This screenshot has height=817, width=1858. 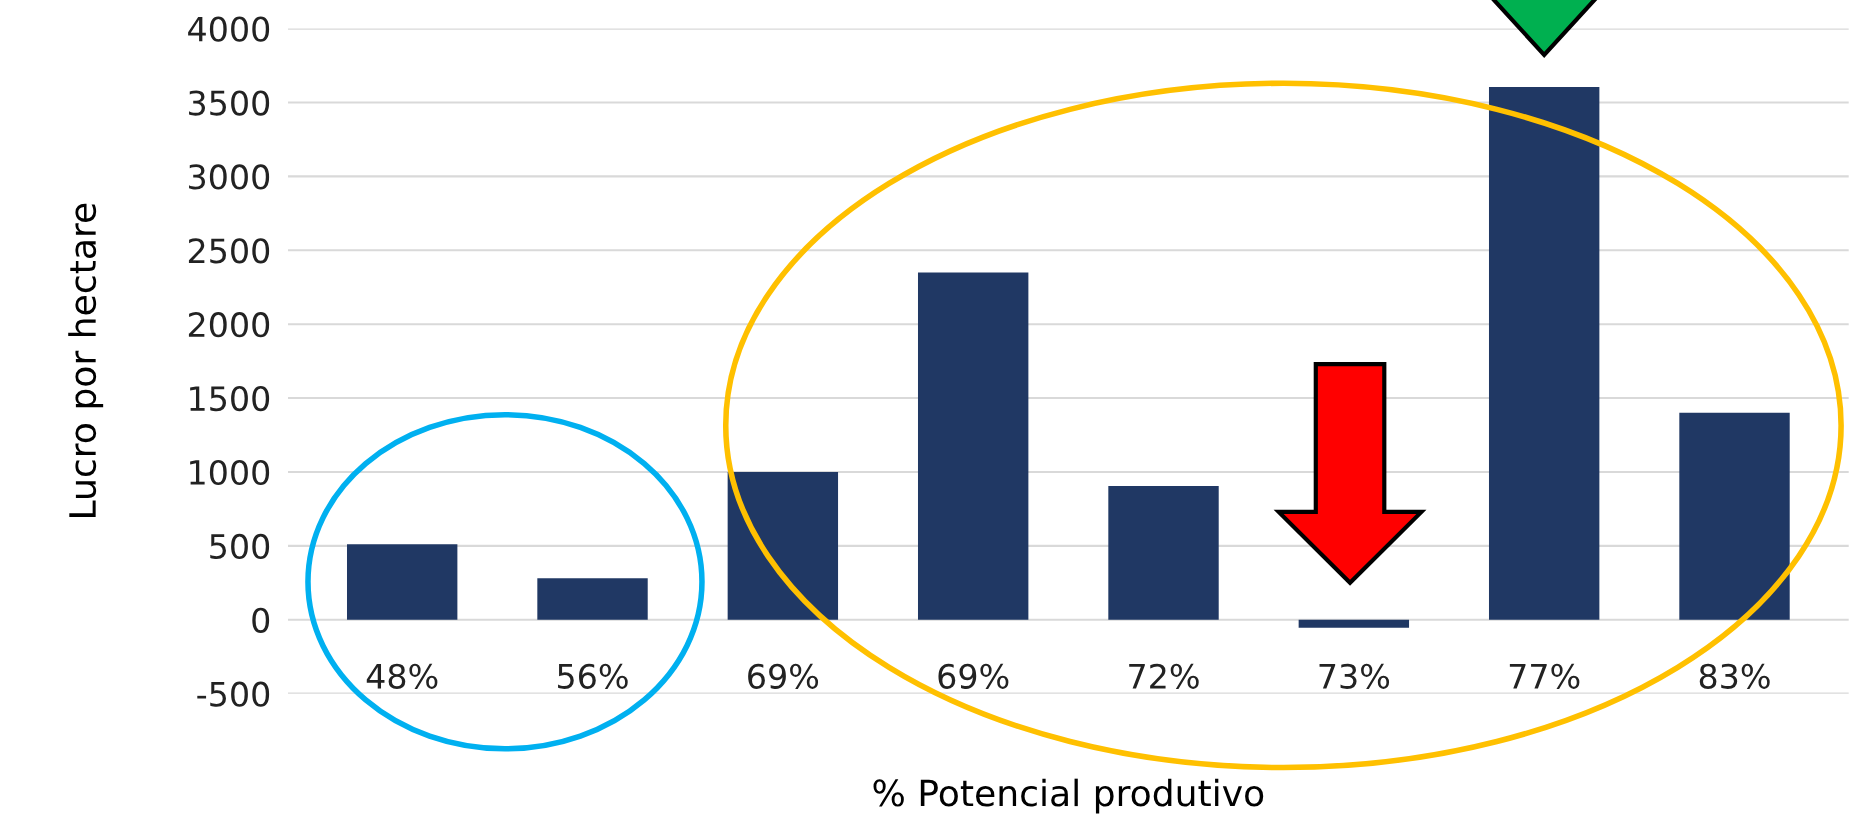 What do you see at coordinates (229, 325) in the screenshot?
I see `y-tick-label: 2000` at bounding box center [229, 325].